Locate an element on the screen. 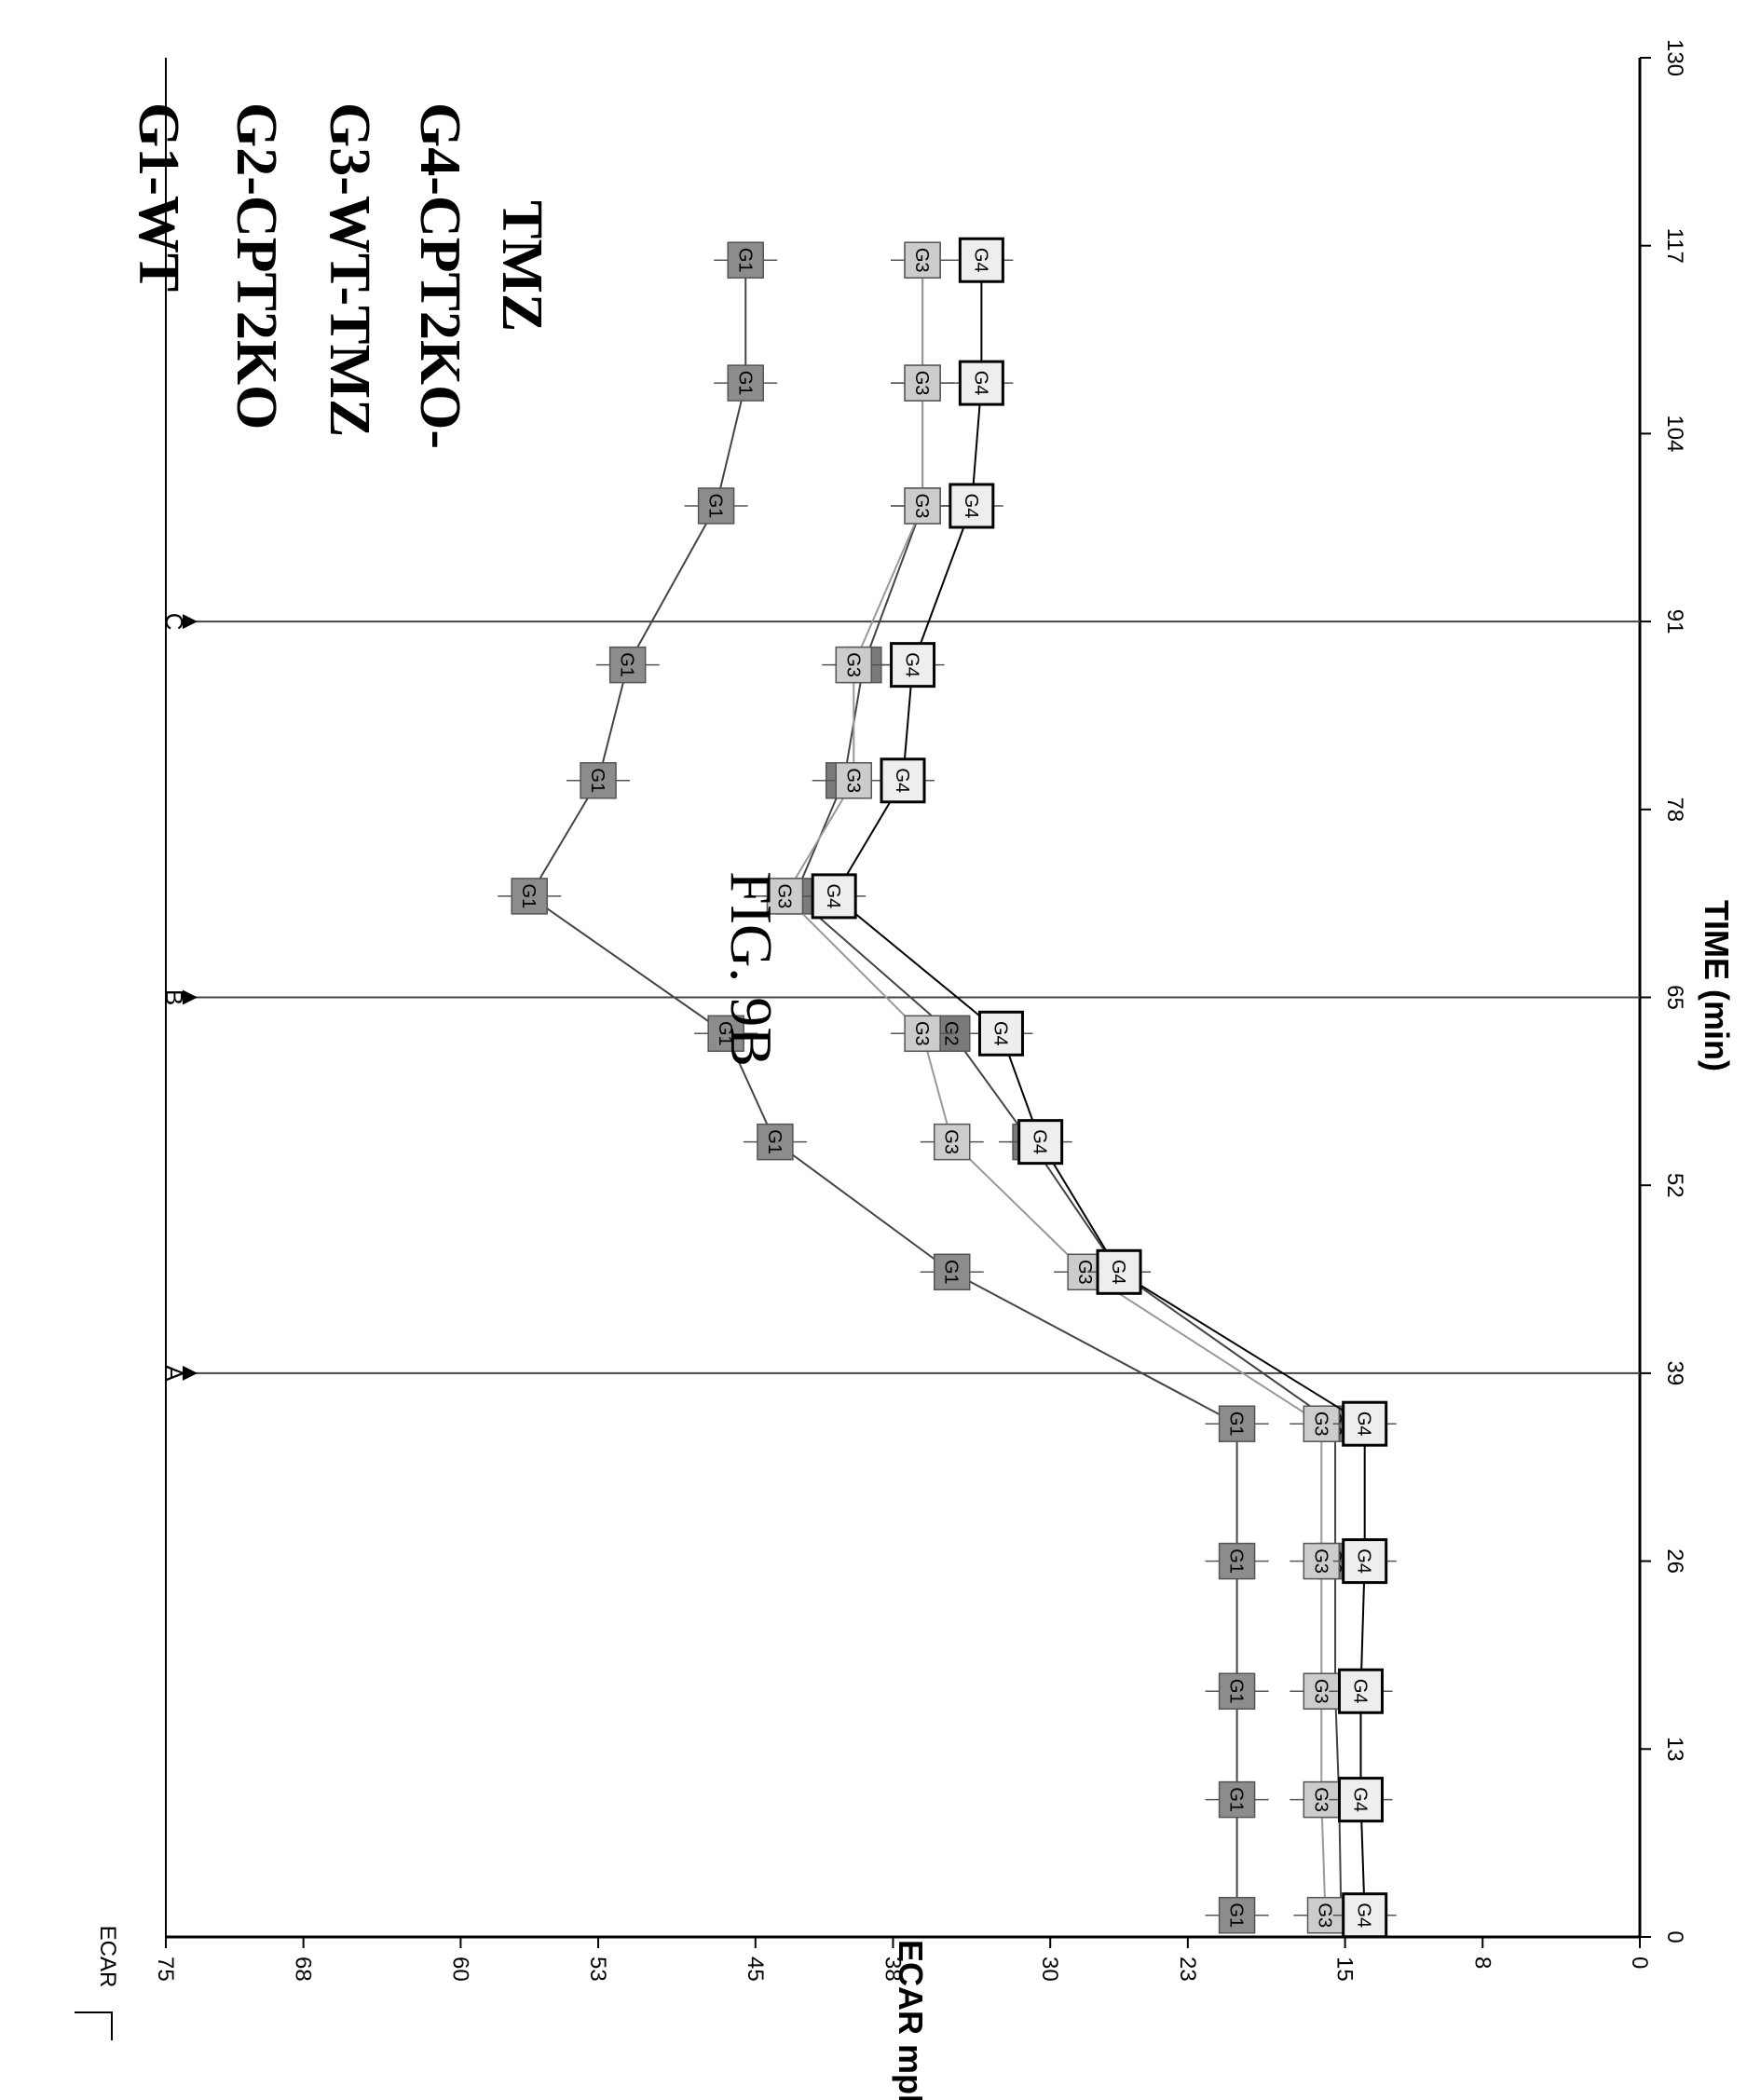 This screenshot has width=1747, height=2100. x-tick-label: 91 is located at coordinates (1674, 621).